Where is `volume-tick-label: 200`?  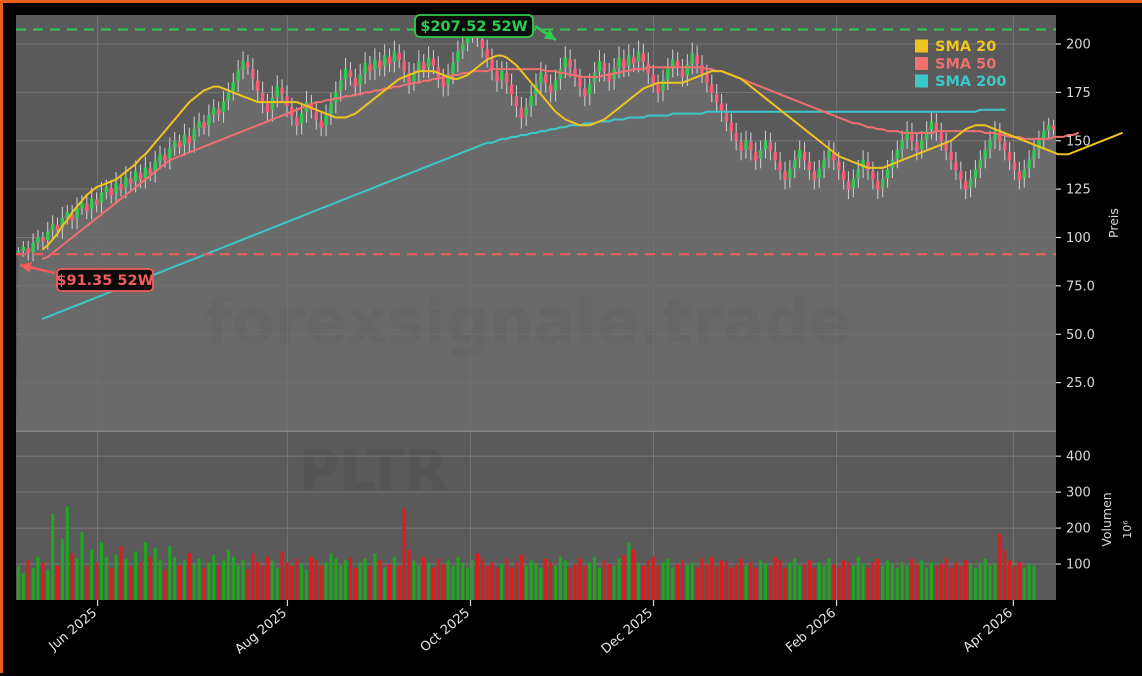 volume-tick-label: 200 is located at coordinates (1078, 529).